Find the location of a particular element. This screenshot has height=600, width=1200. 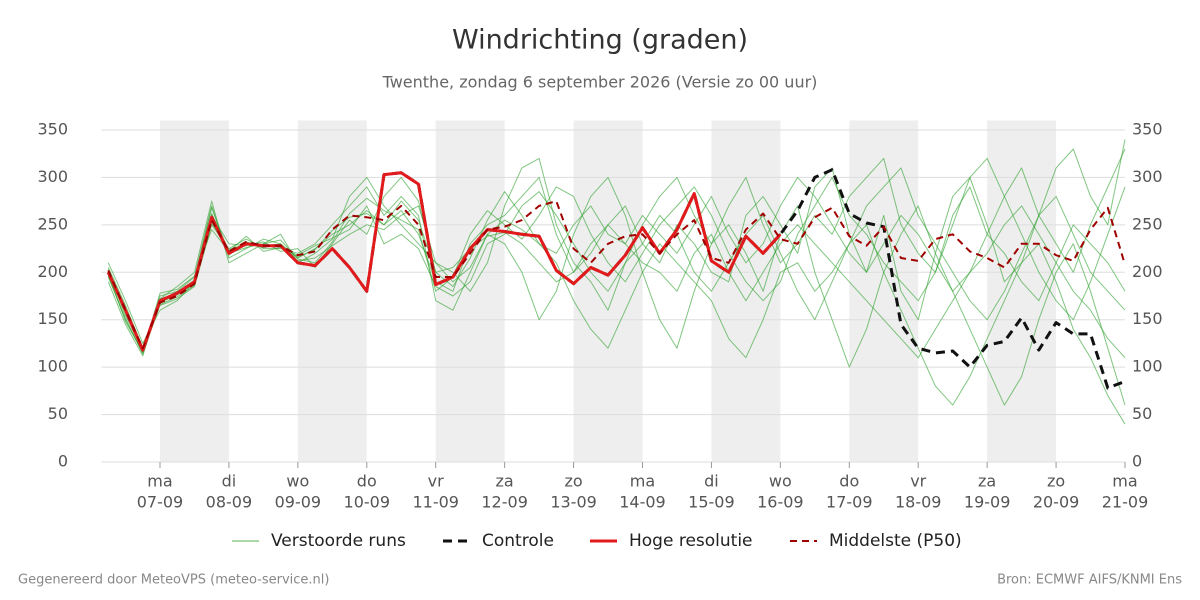

x-tick-label: 17-09 is located at coordinates (849, 502).